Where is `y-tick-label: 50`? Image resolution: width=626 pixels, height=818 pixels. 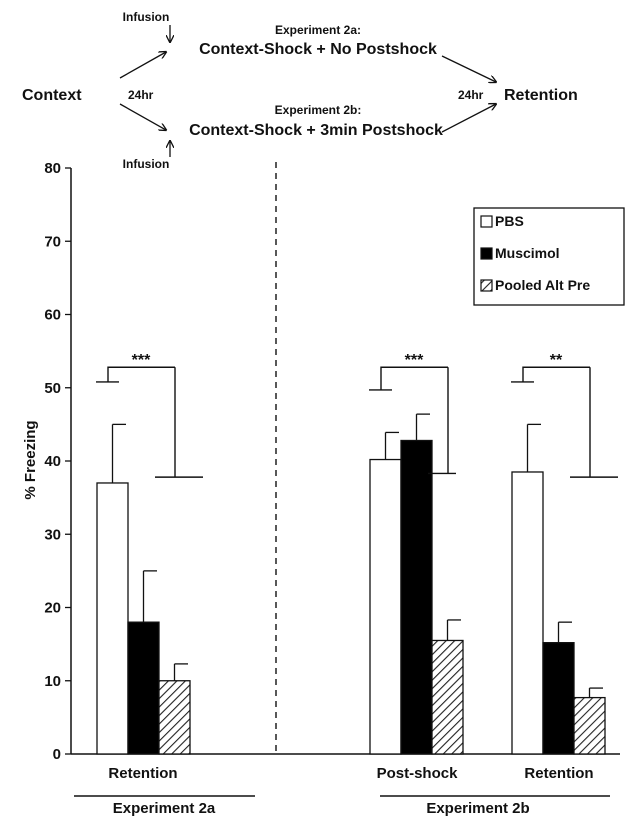 y-tick-label: 50 is located at coordinates (52, 388).